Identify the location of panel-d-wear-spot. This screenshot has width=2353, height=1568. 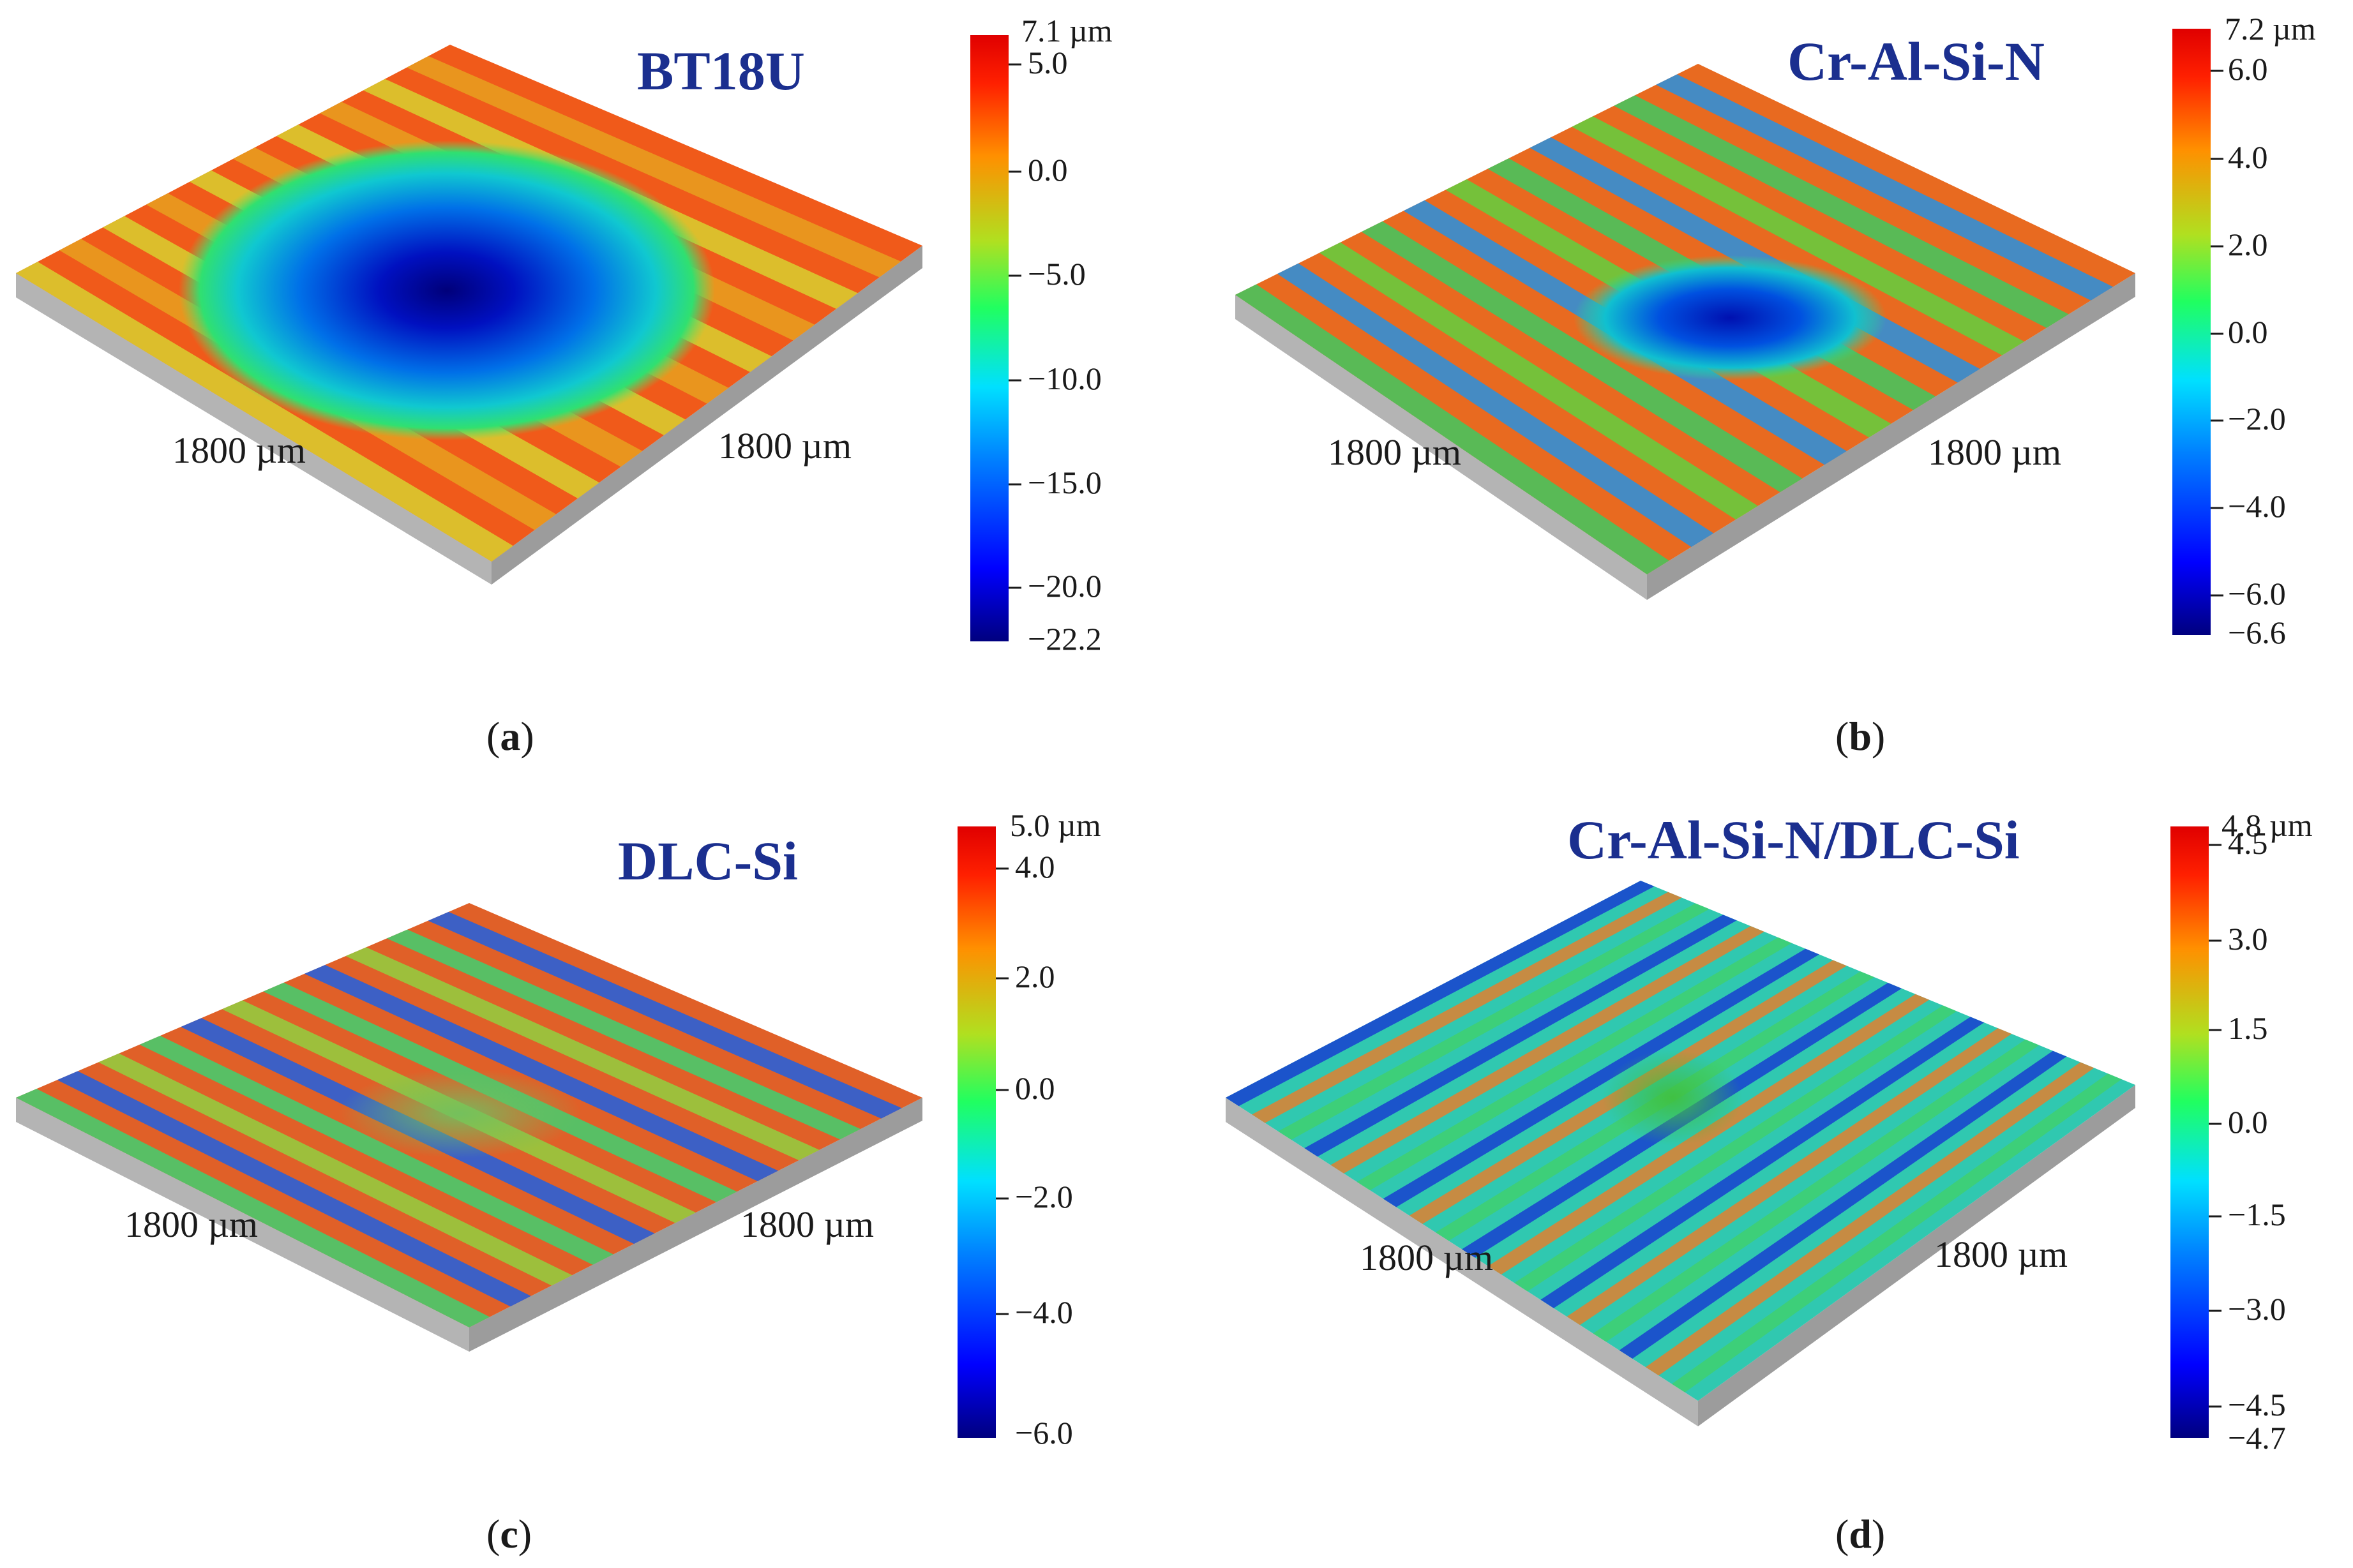
(1673, 1098).